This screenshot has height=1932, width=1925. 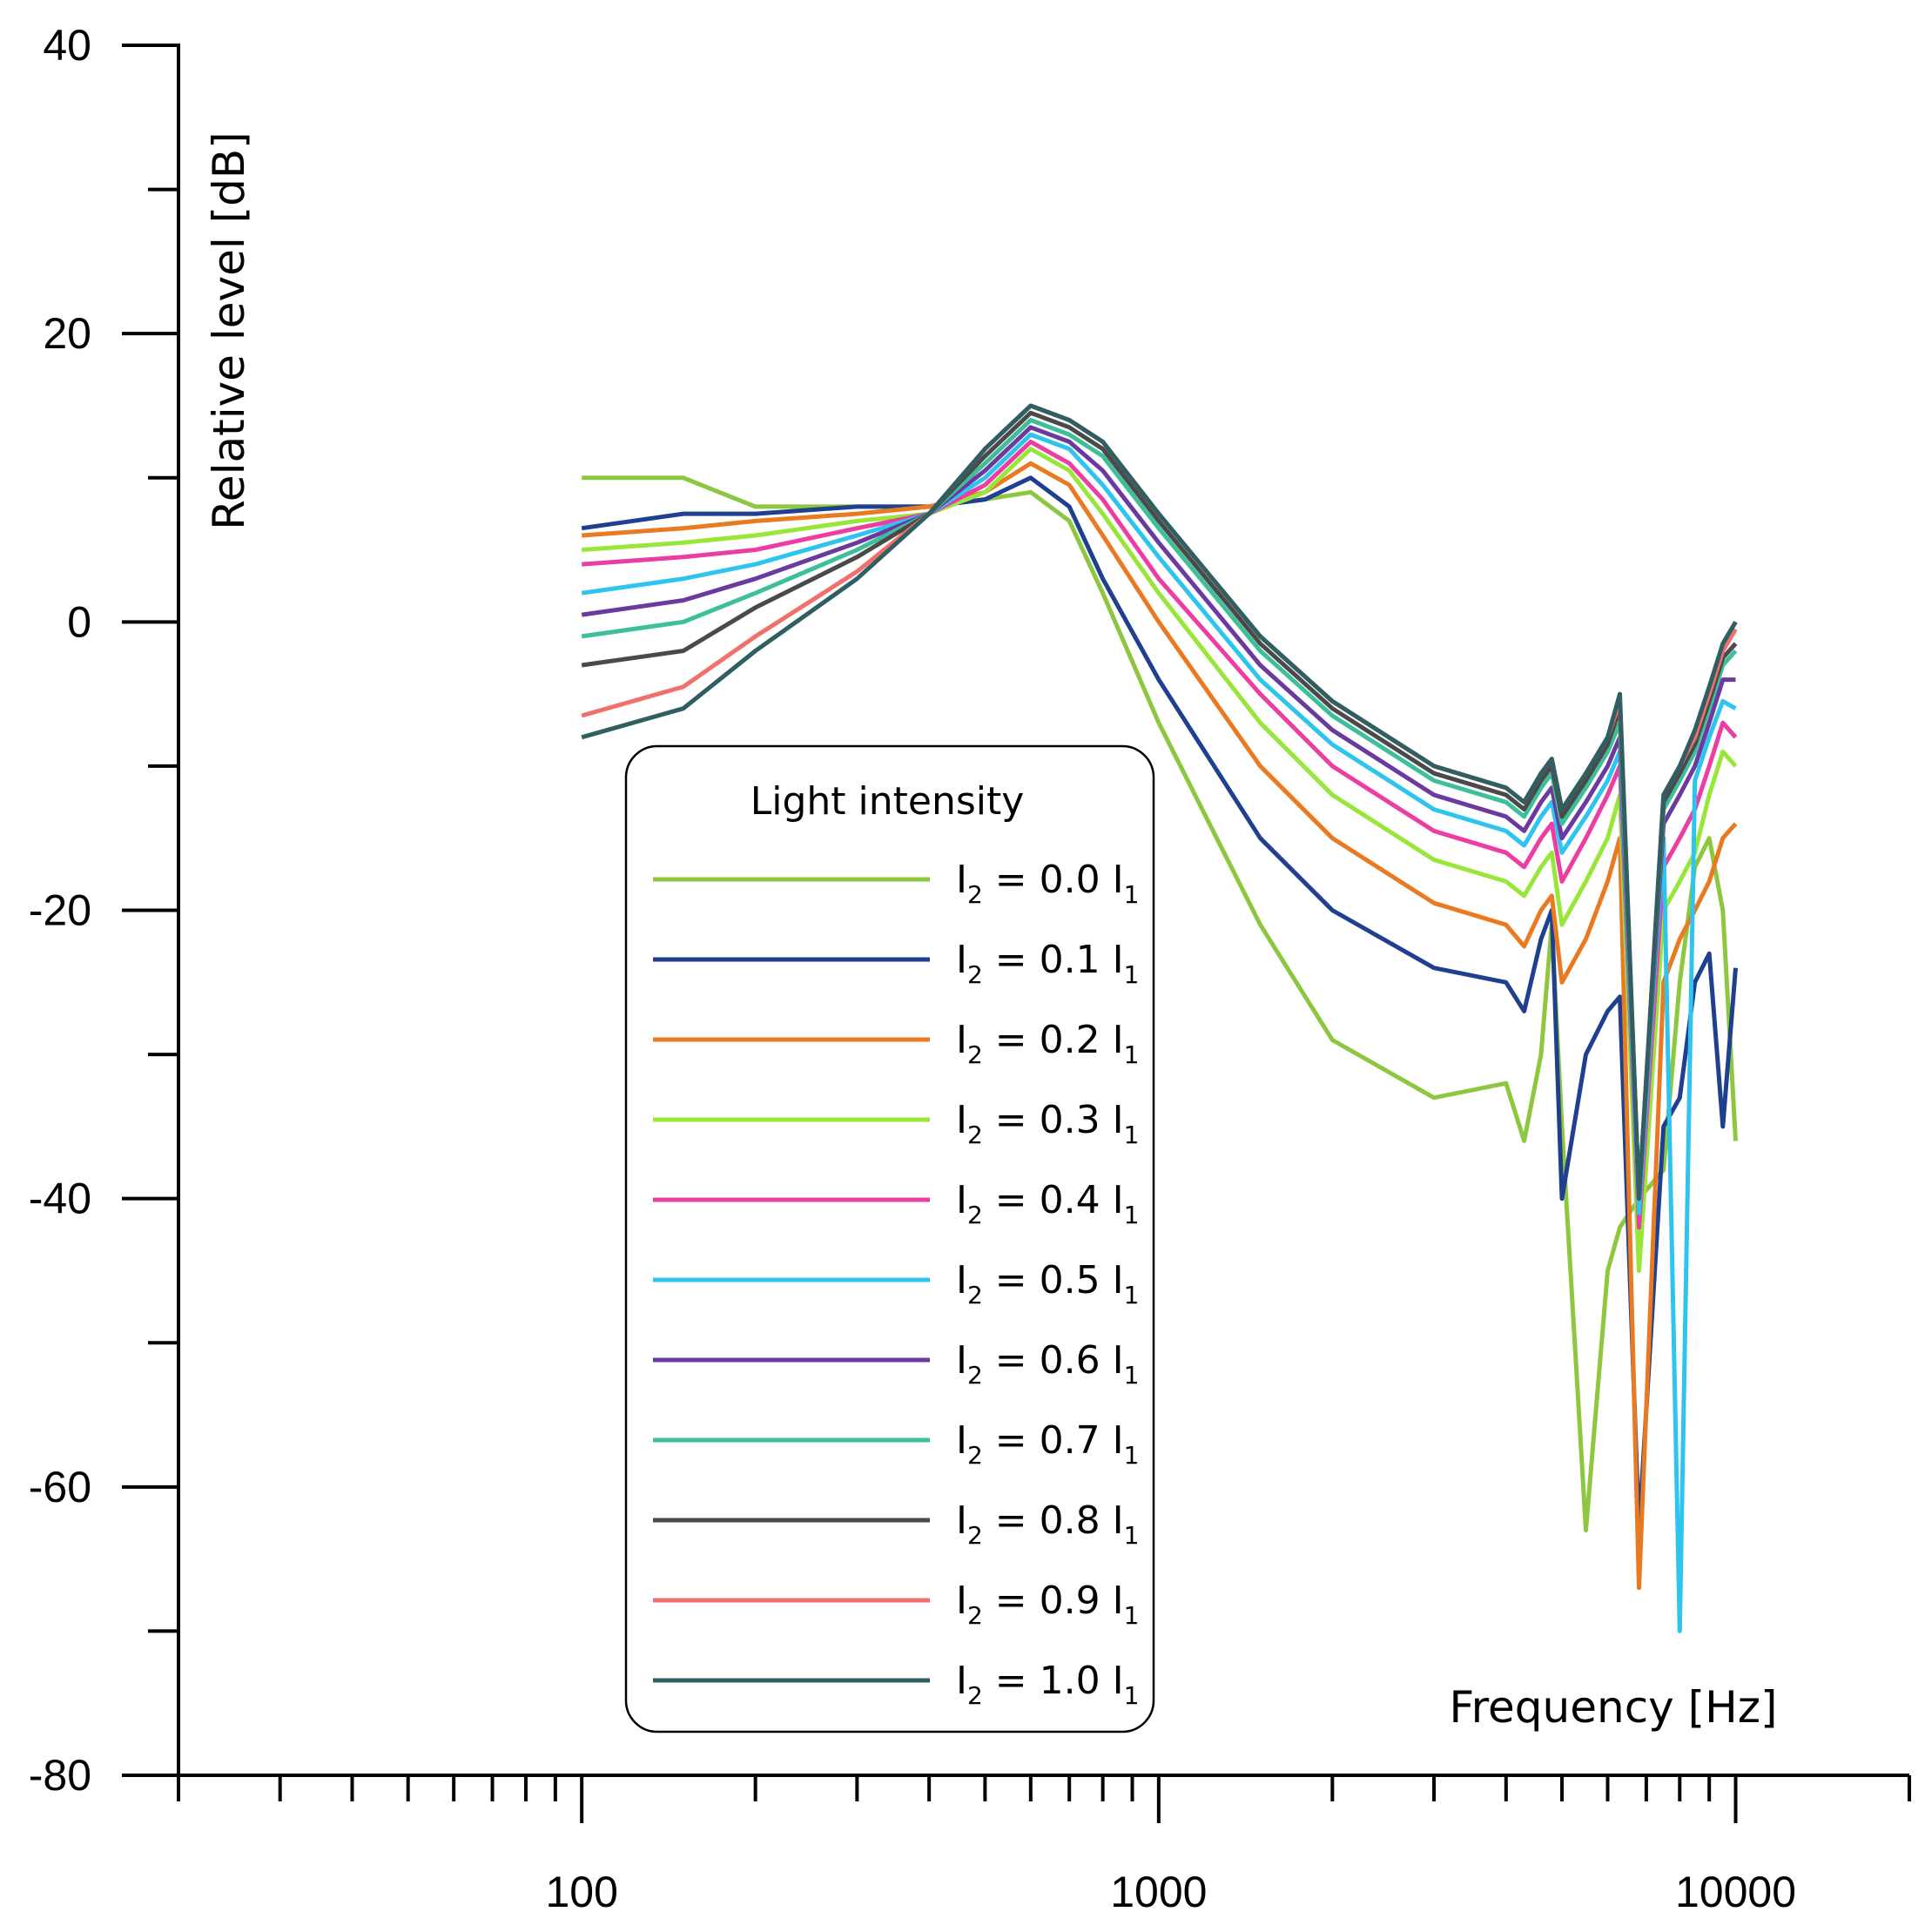 What do you see at coordinates (60, 1776) in the screenshot?
I see `y-tick-label: -80` at bounding box center [60, 1776].